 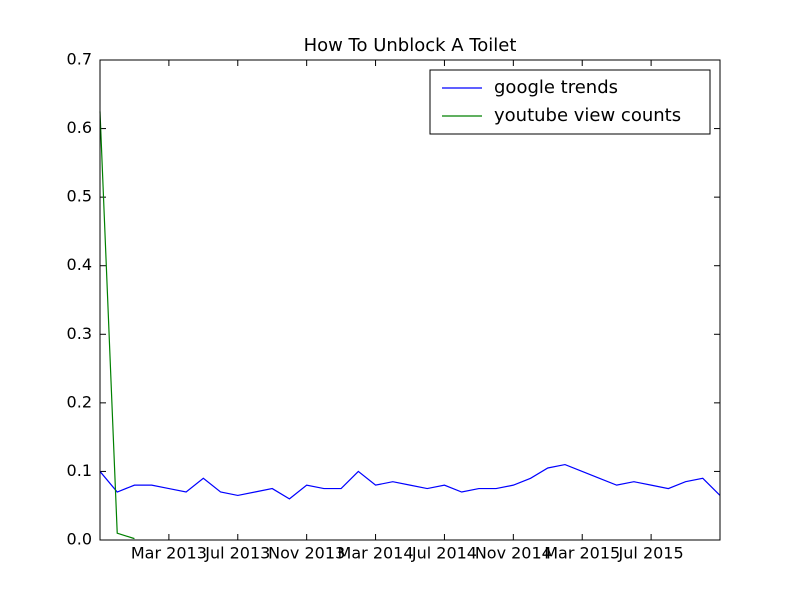 I want to click on x-tick-label: Mar 2014, so click(x=376, y=553).